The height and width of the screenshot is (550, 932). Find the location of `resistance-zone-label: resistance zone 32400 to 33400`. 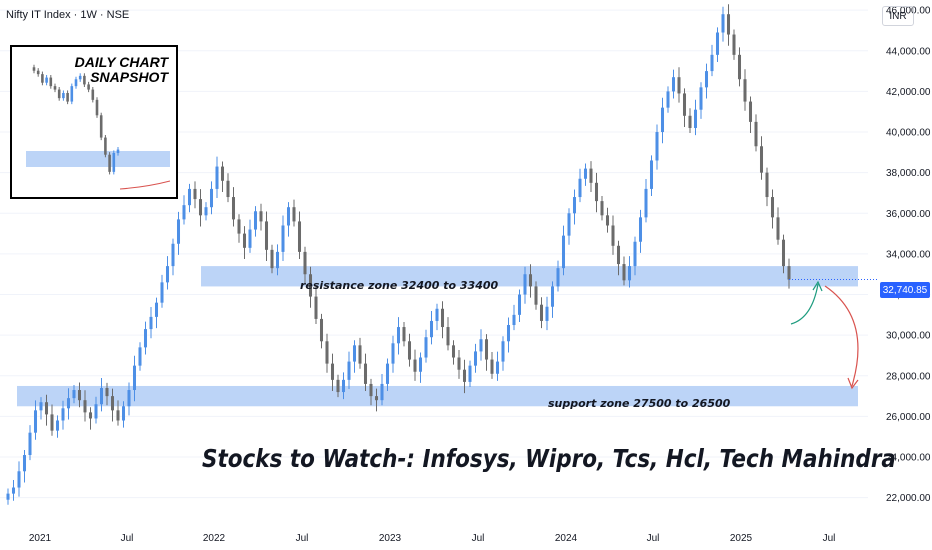

resistance-zone-label: resistance zone 32400 to 33400 is located at coordinates (399, 285).